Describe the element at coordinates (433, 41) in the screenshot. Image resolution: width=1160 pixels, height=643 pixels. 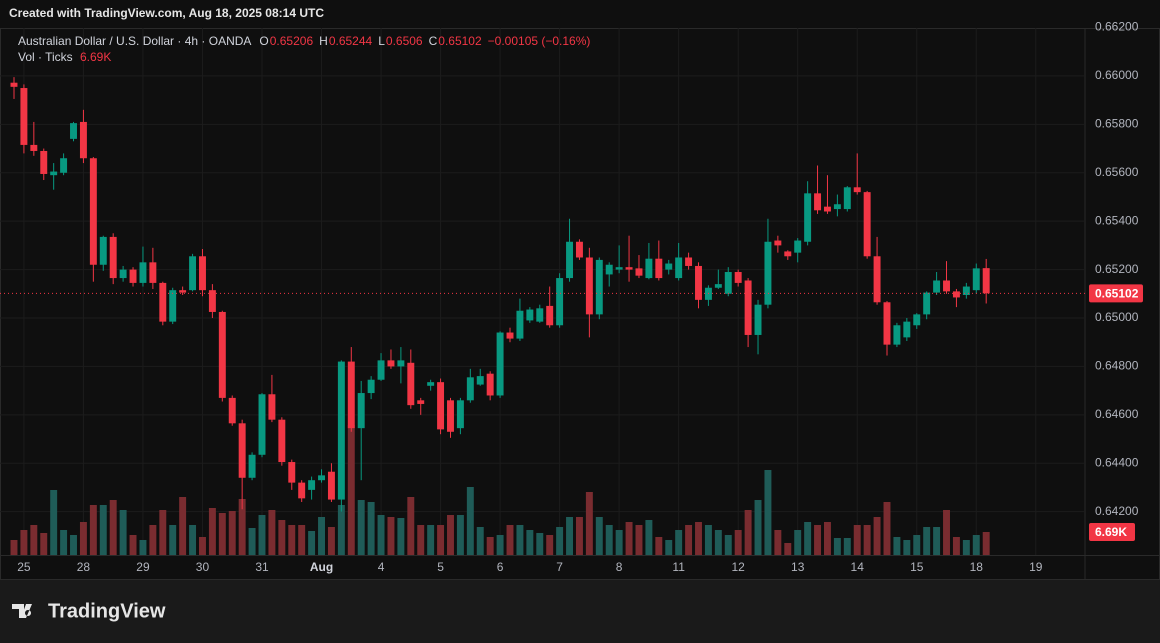
I see `legend-label: C` at that location.